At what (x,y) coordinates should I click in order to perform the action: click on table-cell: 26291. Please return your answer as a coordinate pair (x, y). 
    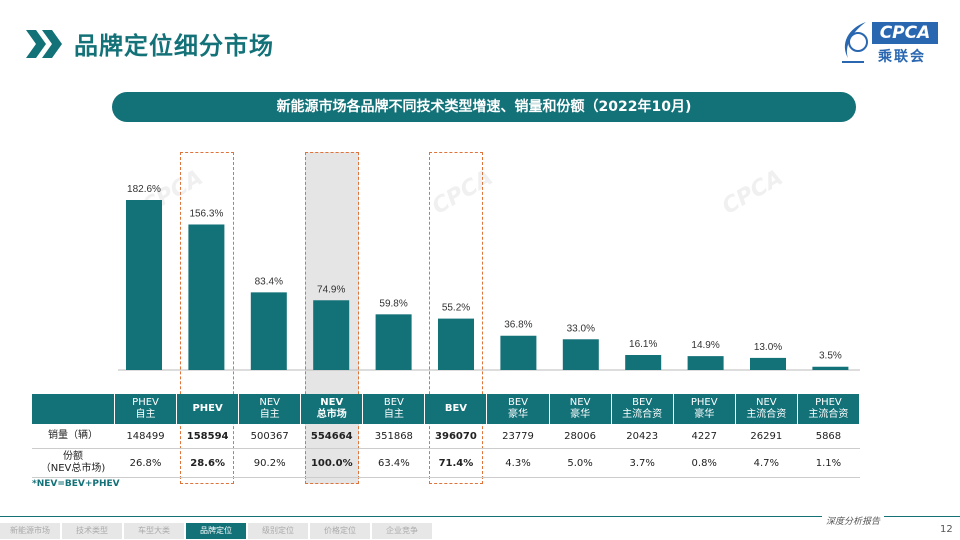
    Looking at the image, I should click on (766, 436).